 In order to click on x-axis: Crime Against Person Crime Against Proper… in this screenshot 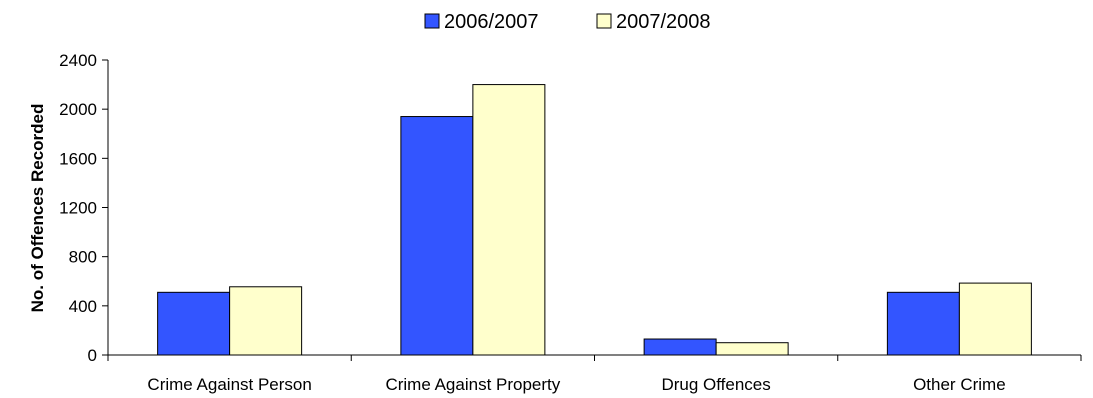, I will do `click(594, 374)`.